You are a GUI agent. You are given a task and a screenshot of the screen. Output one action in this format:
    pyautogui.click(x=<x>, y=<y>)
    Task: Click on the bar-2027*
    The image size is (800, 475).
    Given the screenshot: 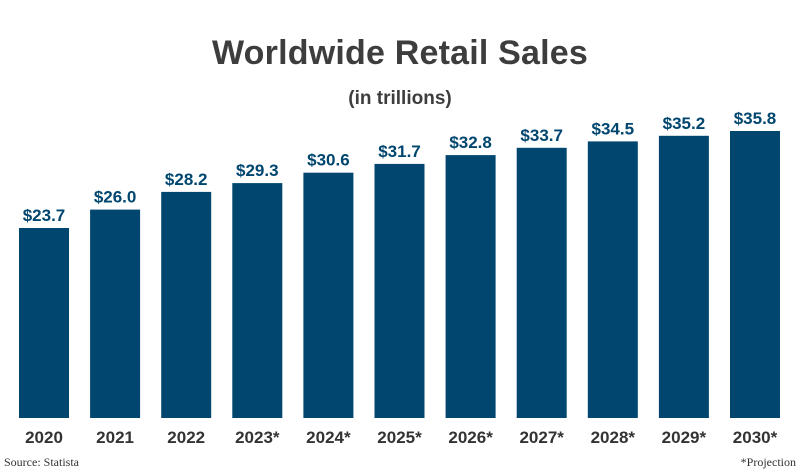 What is the action you would take?
    pyautogui.click(x=541, y=283)
    